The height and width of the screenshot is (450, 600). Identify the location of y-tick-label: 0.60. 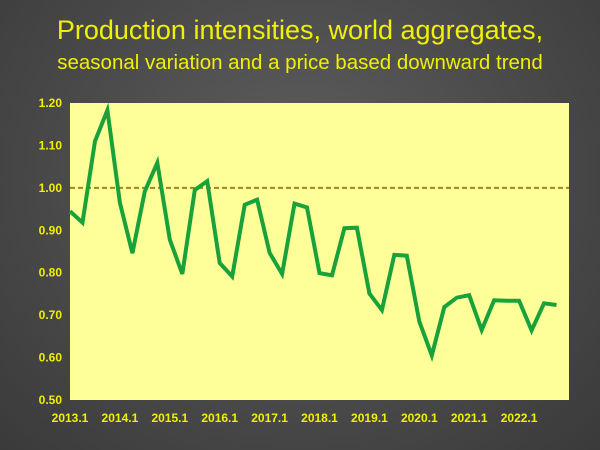
(51, 358).